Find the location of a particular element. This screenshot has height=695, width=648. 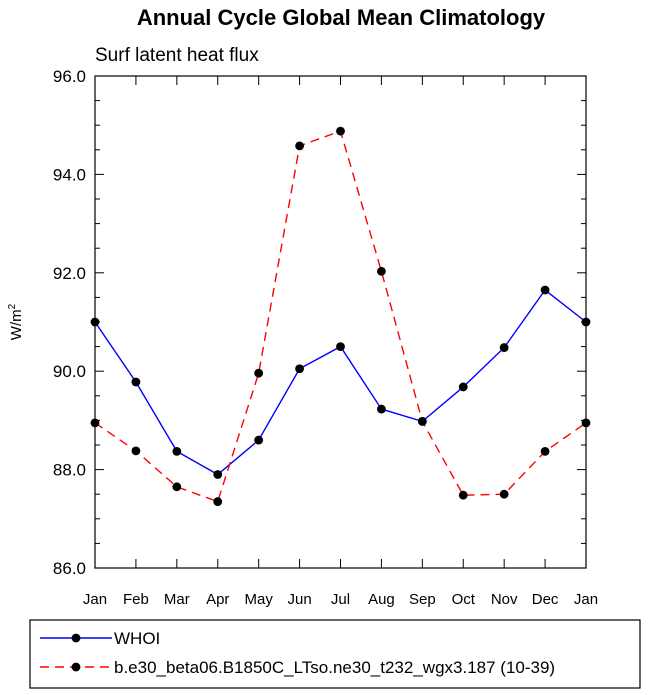

x-tick-label: Sep is located at coordinates (422, 599).